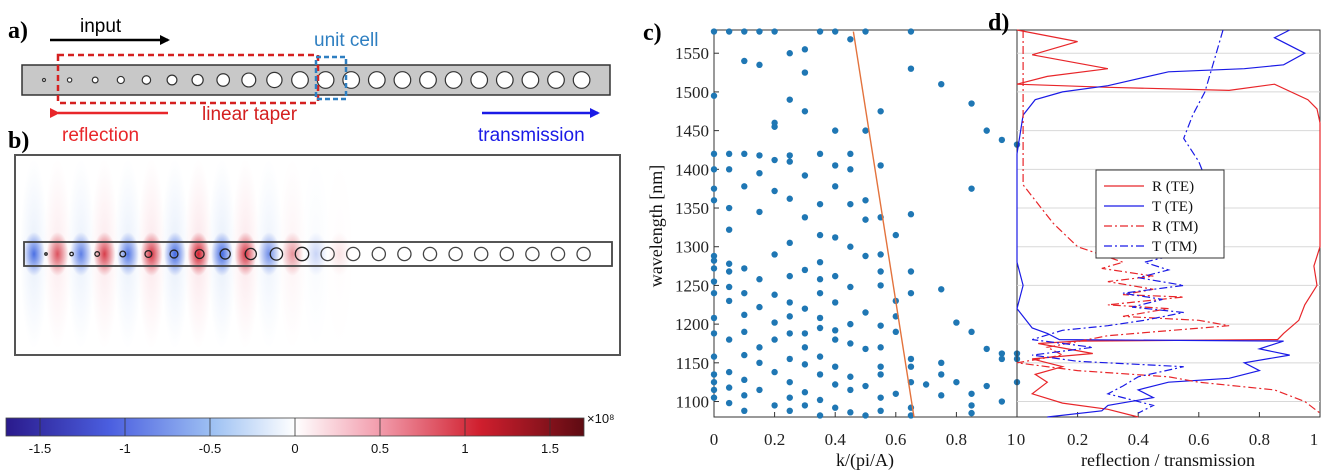 The width and height of the screenshot is (1325, 470). I want to click on plot-c-xtick-label: 0, so click(714, 439).